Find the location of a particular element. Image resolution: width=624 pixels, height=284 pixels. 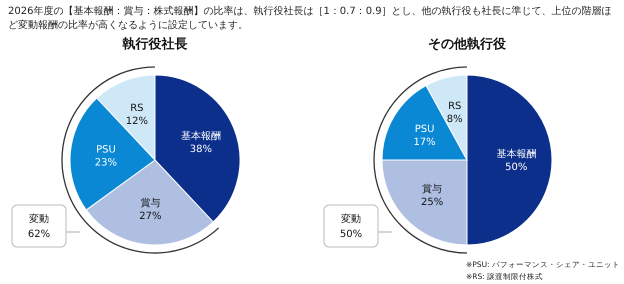

text: 変動 50% is located at coordinates (351, 226).